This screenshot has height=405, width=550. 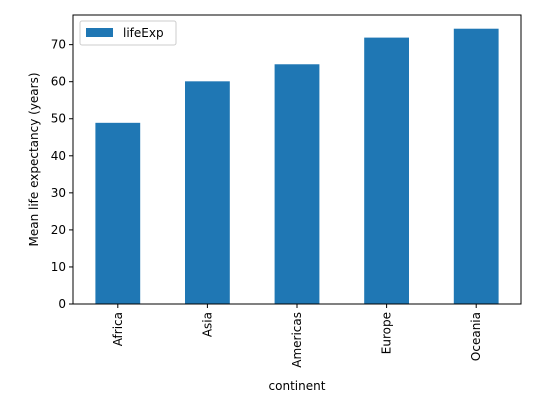 I want to click on y-tick-label: 20, so click(x=58, y=230).